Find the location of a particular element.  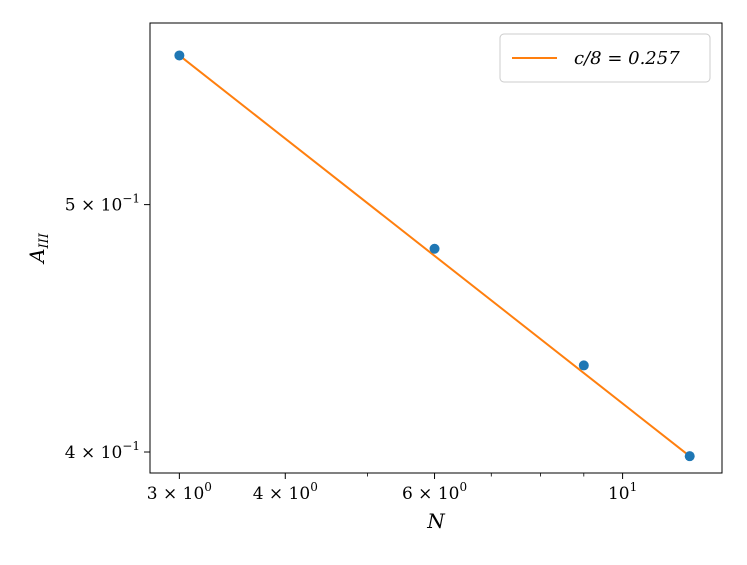

x-axis-ticks: 3 × 100 4 × 100 6 × 100 101 is located at coordinates (392, 488).